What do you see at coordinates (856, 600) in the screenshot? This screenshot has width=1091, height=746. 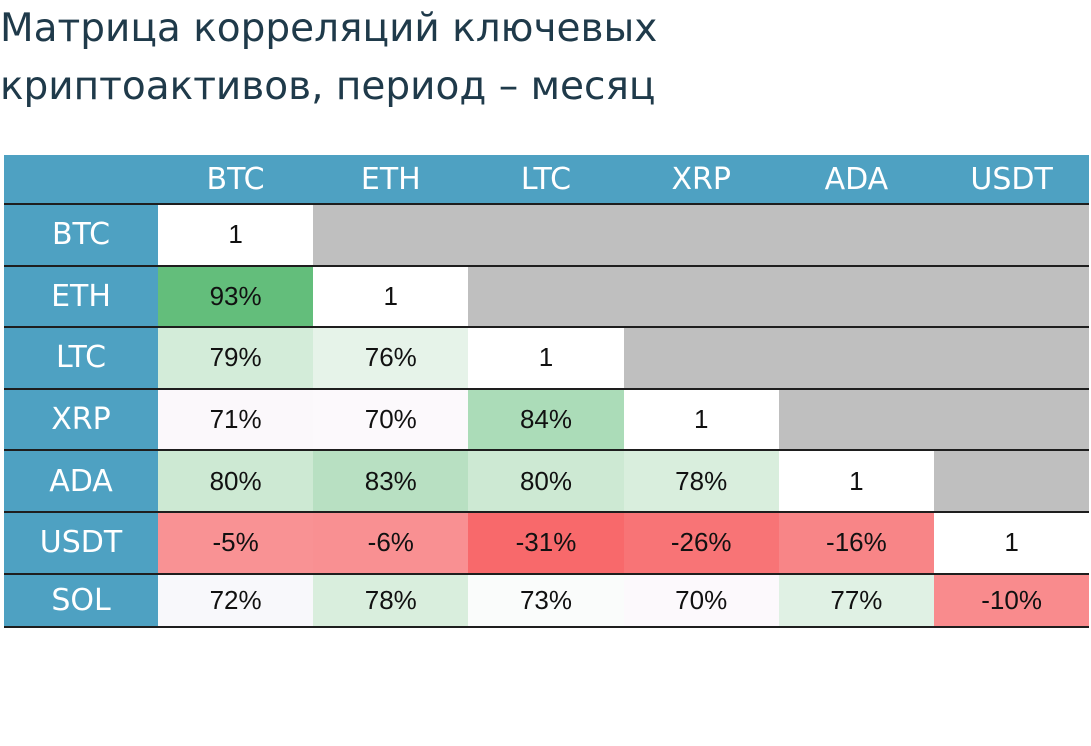 I see `heatmap-cell: 77%` at bounding box center [856, 600].